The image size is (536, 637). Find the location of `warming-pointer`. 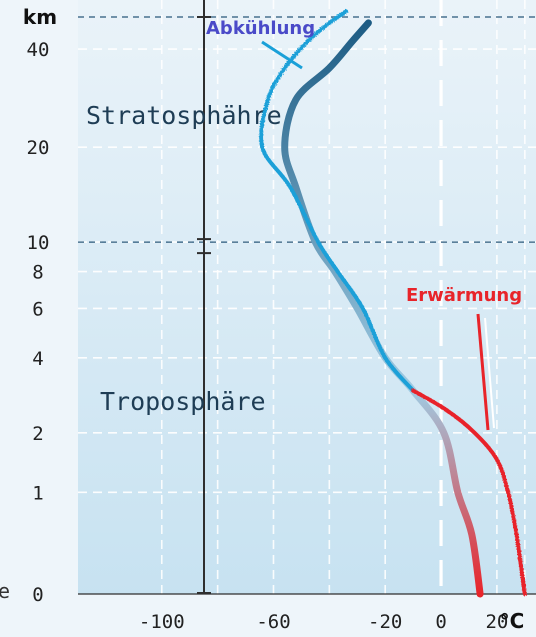

warming-pointer is located at coordinates (483, 372).